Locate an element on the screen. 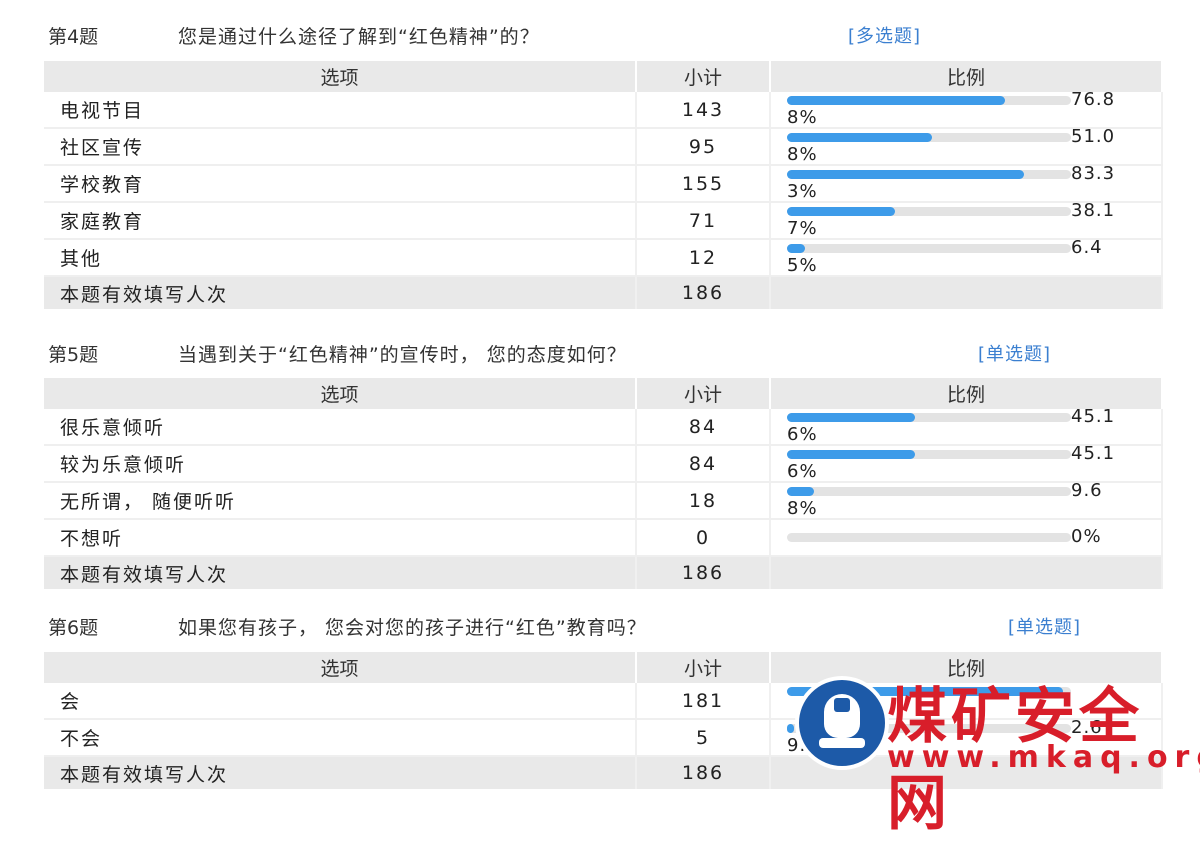  question-5-header: 第5题 当遇到关于“红色精神”的宣传时， 您的态度如何？ [单选题] is located at coordinates (604, 354).